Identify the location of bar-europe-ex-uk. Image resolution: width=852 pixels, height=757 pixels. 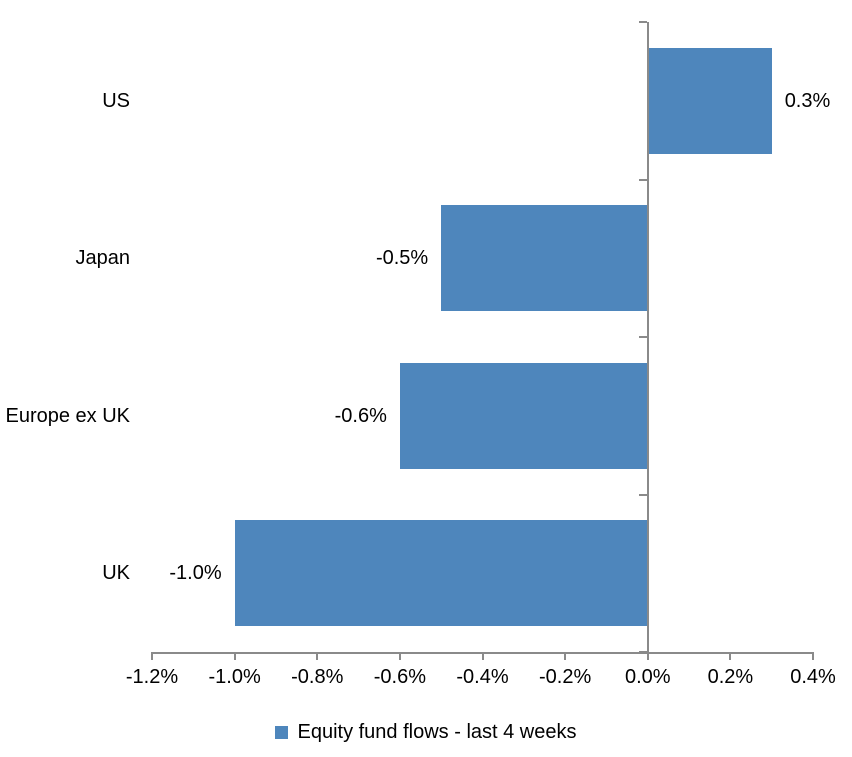
(523, 415).